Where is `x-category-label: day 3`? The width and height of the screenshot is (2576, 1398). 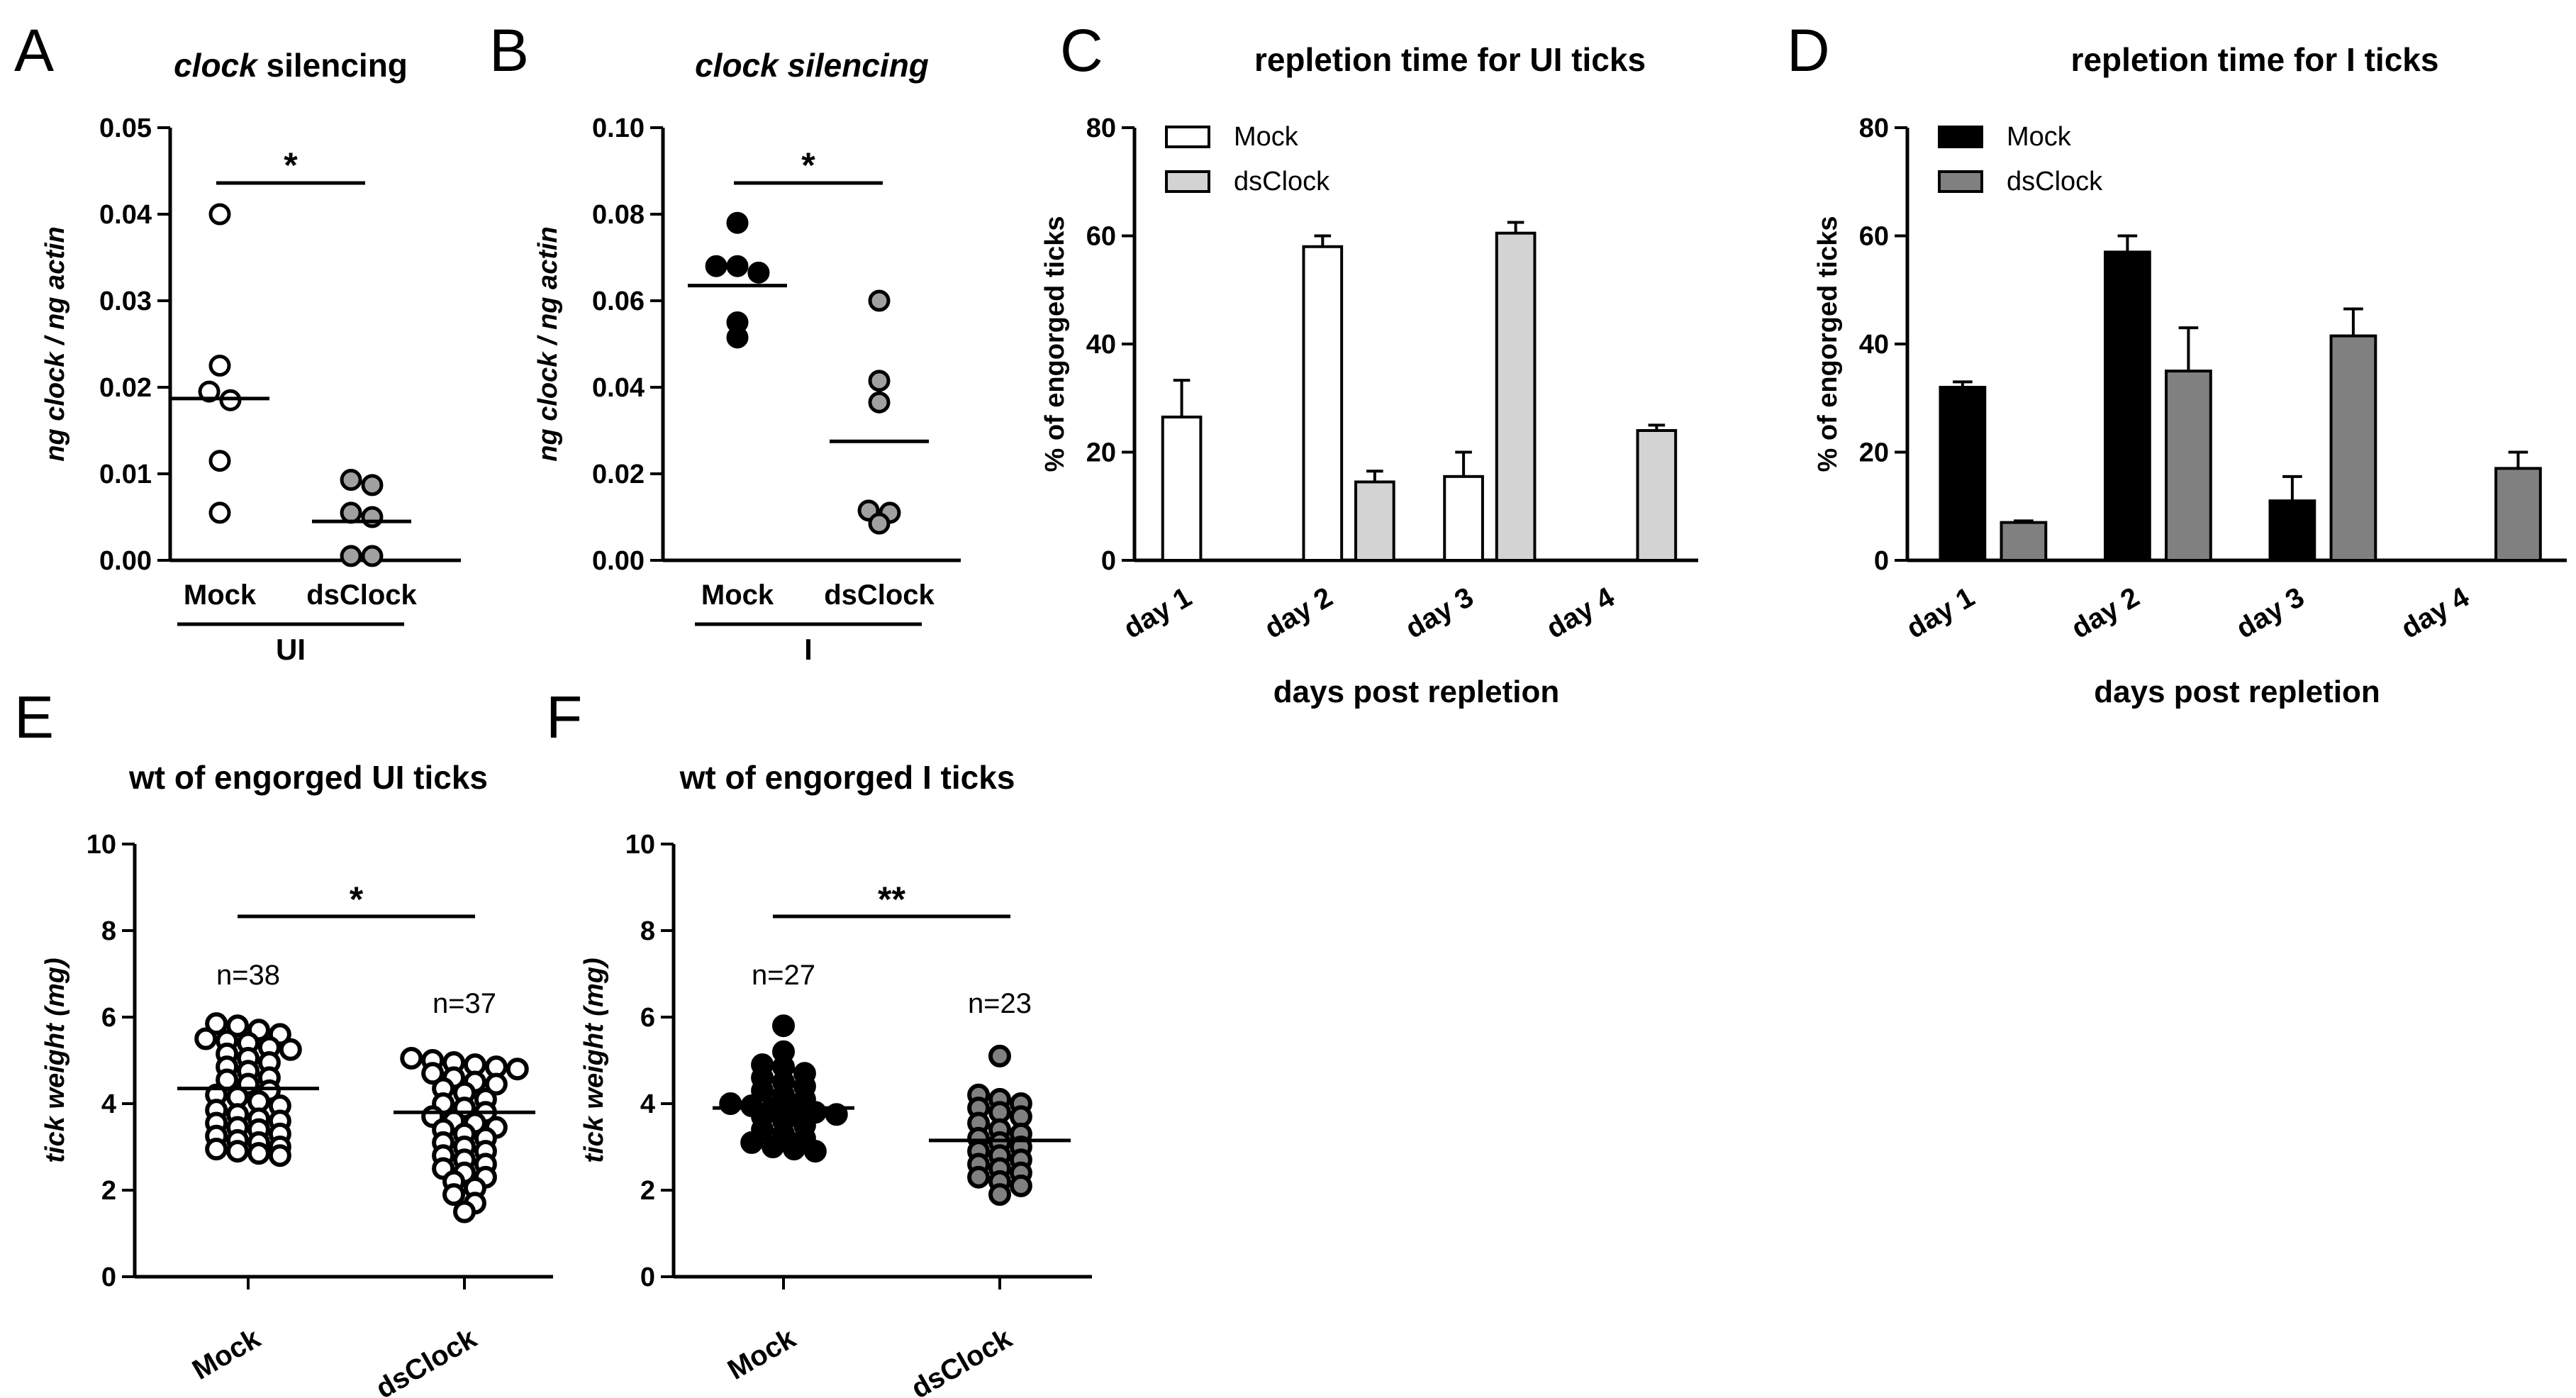 x-category-label: day 3 is located at coordinates (2270, 613).